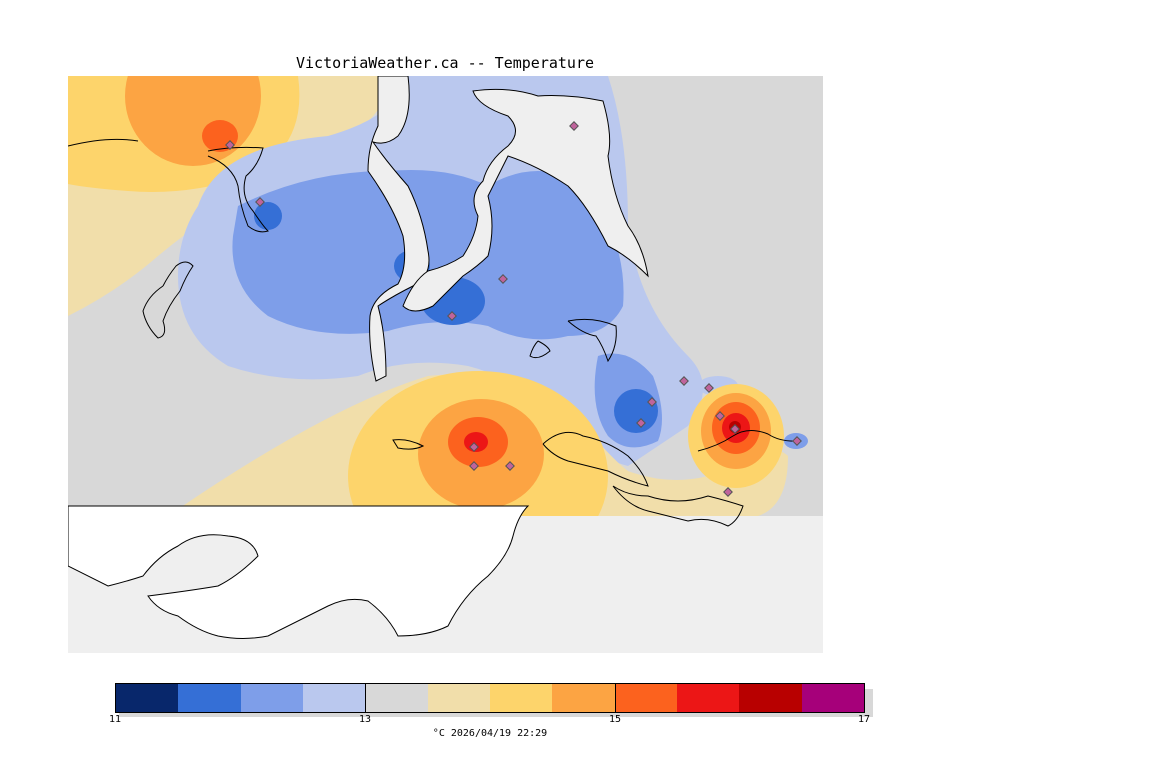 Image resolution: width=1152 pixels, height=768 pixels. I want to click on legend-tick-label: 15, so click(615, 719).